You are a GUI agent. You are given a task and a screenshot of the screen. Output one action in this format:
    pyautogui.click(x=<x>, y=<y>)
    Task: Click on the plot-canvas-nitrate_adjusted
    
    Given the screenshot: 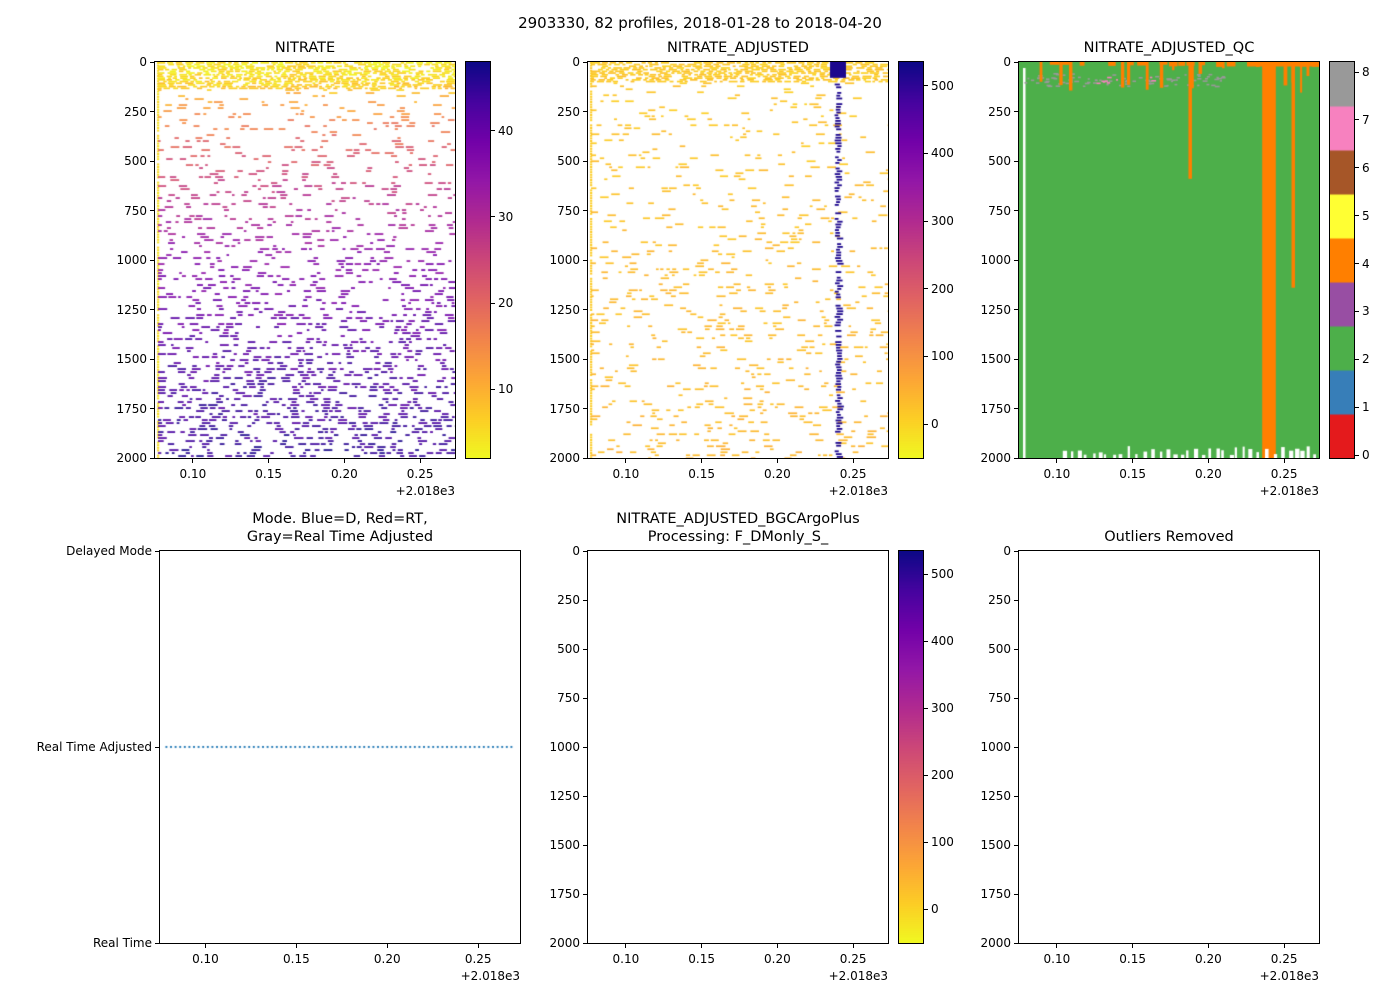 What is the action you would take?
    pyautogui.click(x=738, y=260)
    